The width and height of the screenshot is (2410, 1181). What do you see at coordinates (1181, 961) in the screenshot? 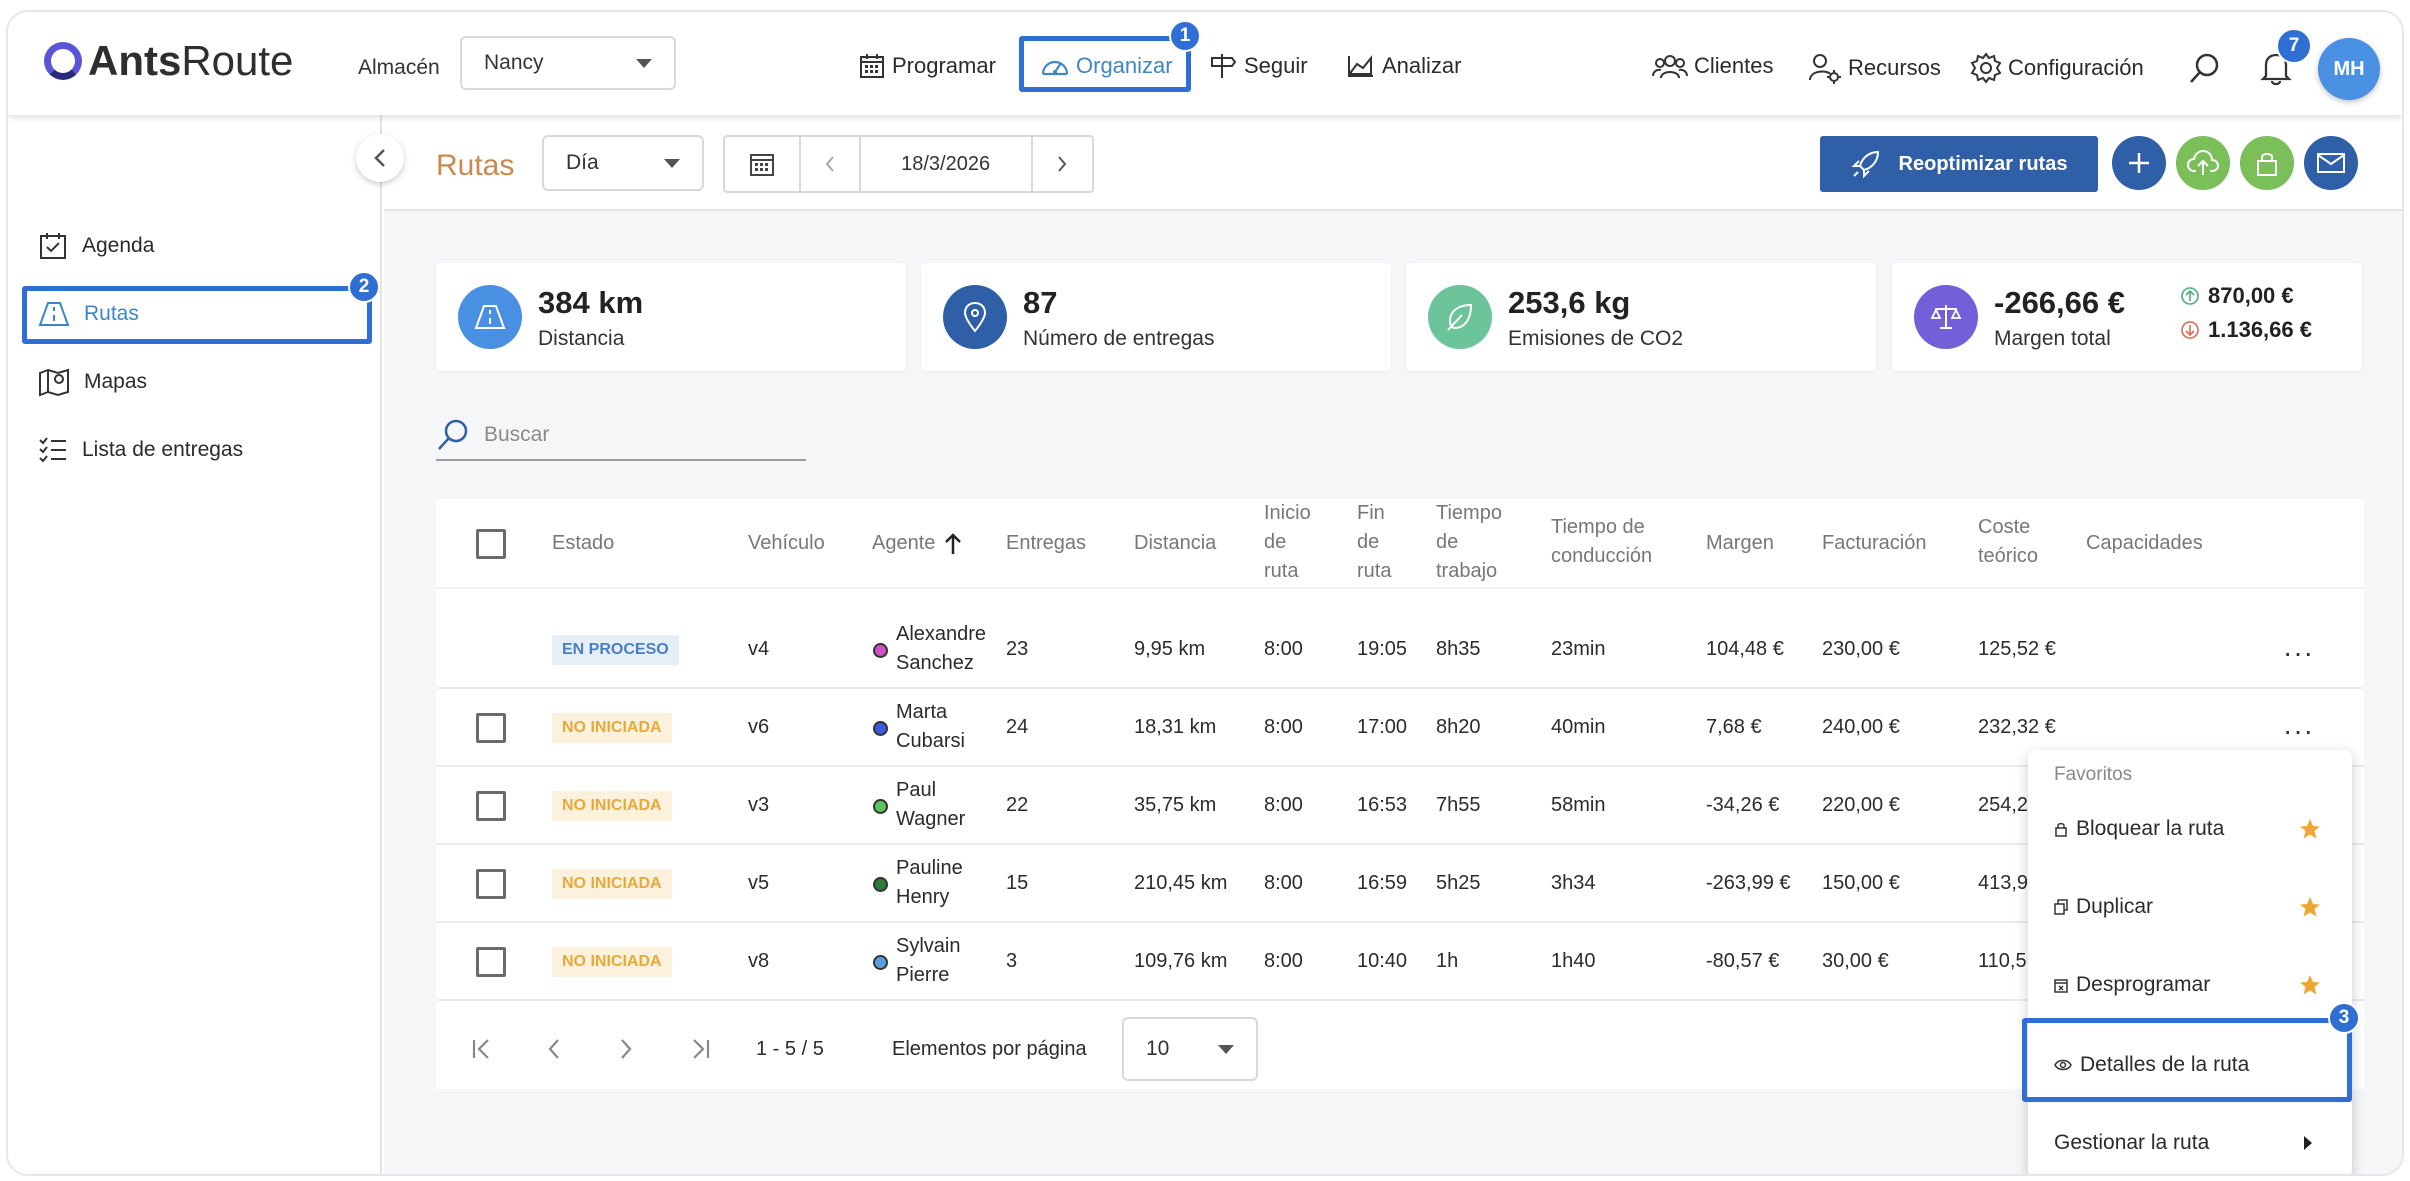
I see `distance-cell: 109,76 km` at bounding box center [1181, 961].